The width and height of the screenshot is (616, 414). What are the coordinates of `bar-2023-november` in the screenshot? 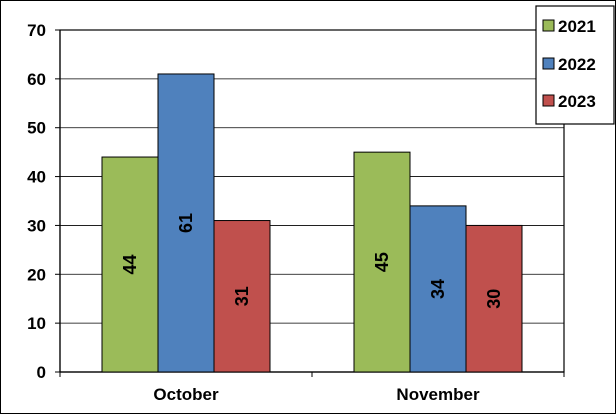 It's located at (494, 298).